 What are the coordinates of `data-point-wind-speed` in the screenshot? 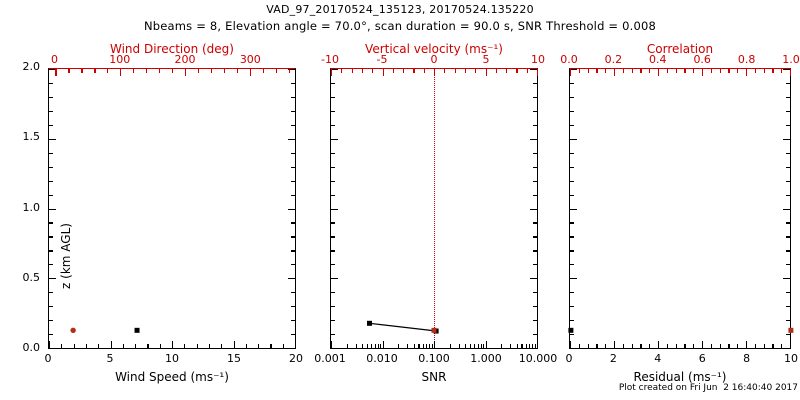 It's located at (137, 330).